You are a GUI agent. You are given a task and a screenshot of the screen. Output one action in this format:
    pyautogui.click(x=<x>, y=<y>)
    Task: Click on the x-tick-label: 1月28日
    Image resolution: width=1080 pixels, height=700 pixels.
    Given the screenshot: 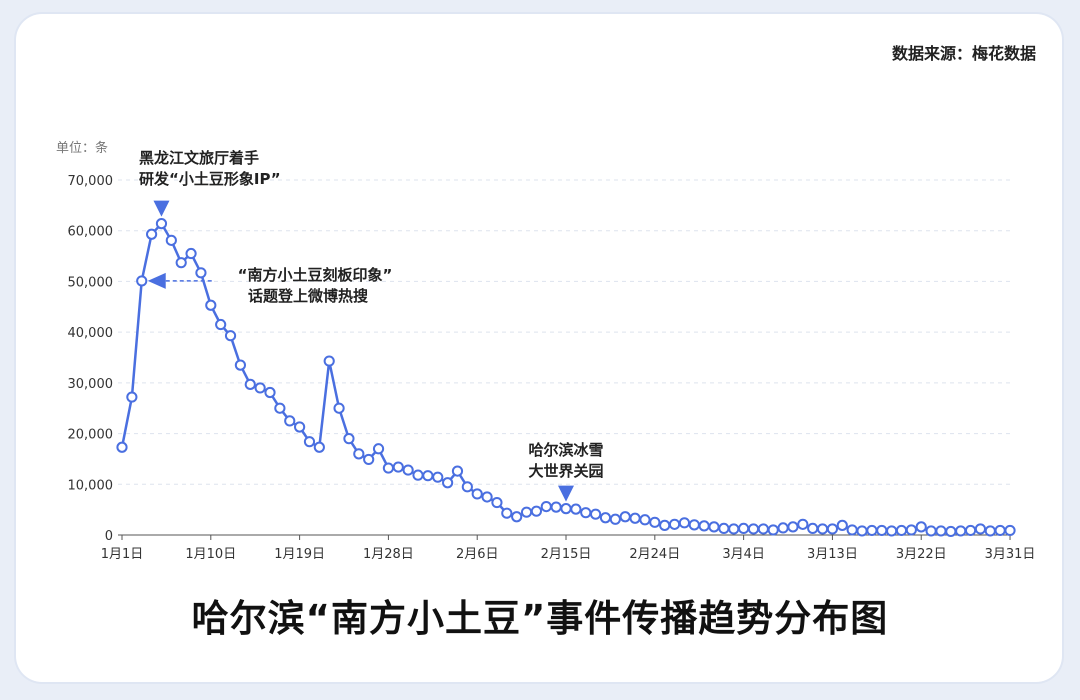 What is the action you would take?
    pyautogui.click(x=388, y=554)
    